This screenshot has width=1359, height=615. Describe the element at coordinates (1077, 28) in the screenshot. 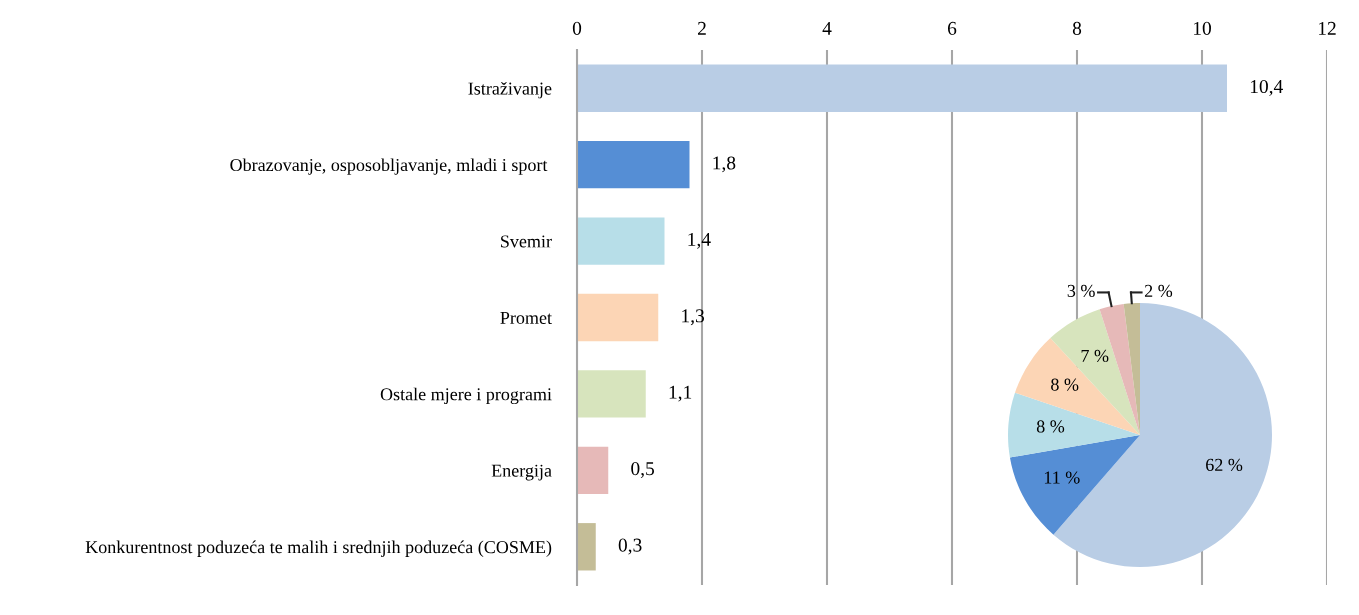

I see `x-tick-label: 8` at that location.